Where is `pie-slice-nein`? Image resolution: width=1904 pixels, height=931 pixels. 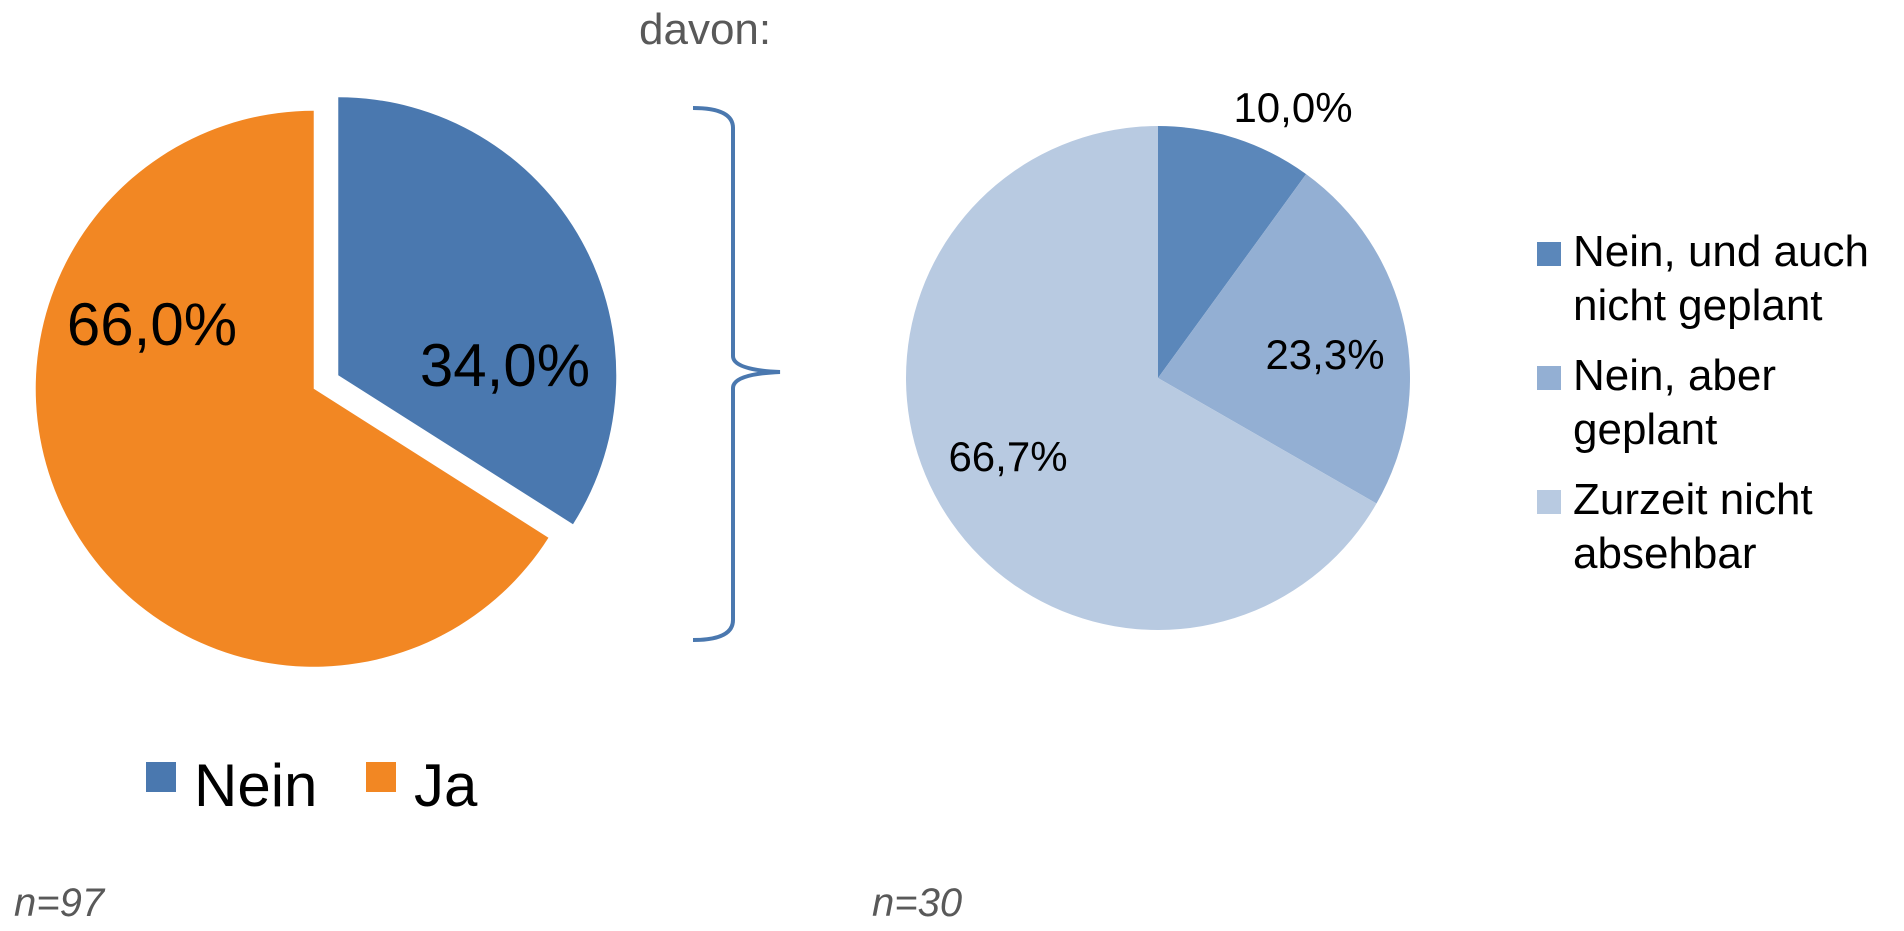 pie-slice-nein is located at coordinates (477, 311).